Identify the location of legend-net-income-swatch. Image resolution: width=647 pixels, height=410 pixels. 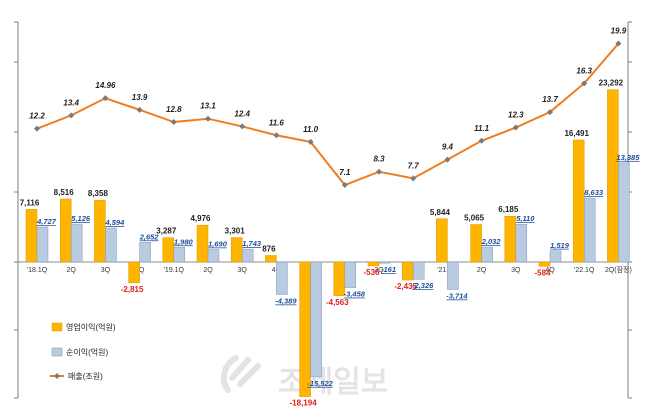
(57, 352).